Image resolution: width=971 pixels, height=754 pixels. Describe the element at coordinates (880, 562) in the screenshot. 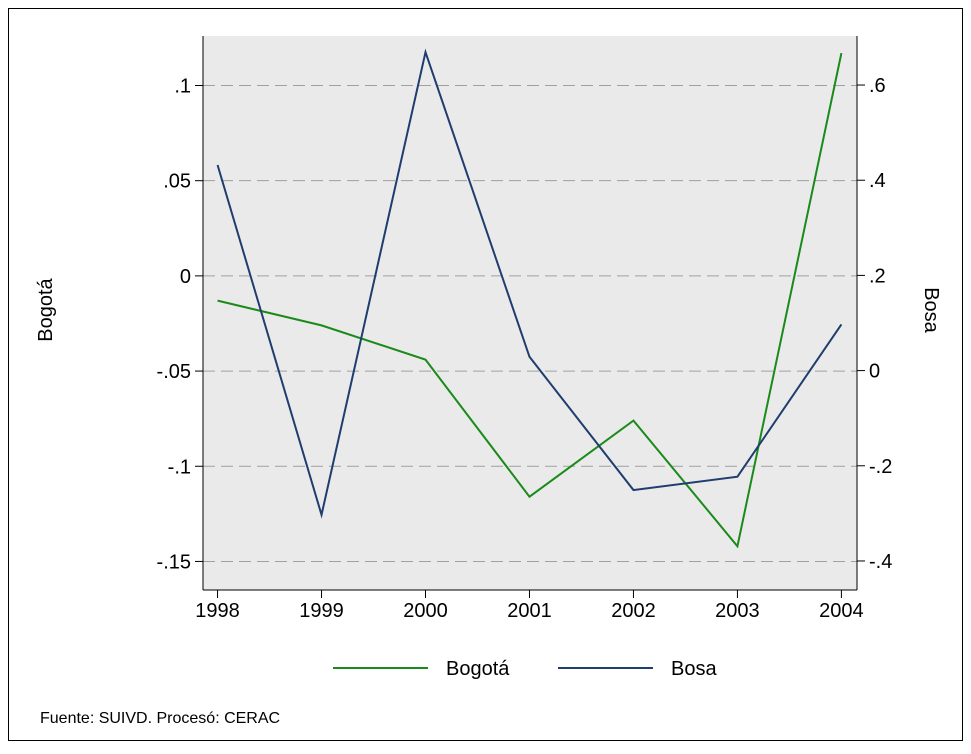

I see `y2-tick-label: -.4` at that location.